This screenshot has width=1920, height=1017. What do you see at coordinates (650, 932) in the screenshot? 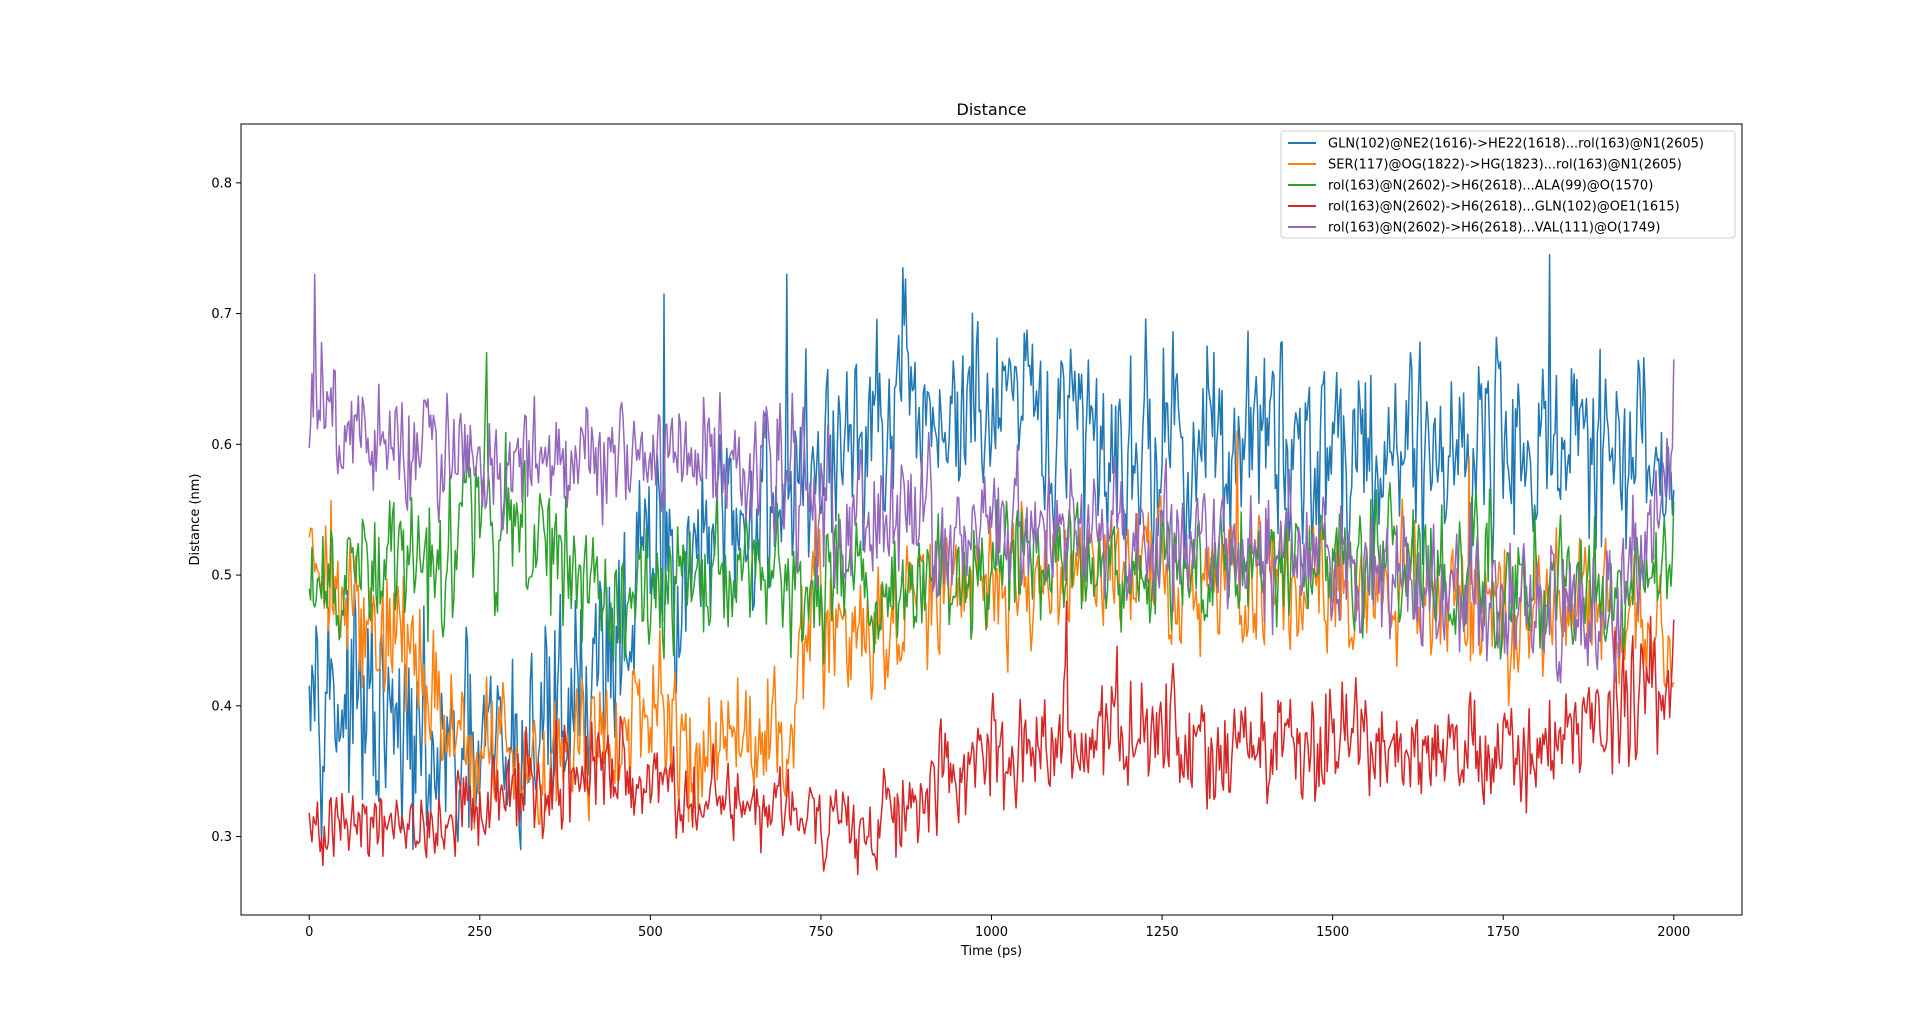
I see `x-tick-label: 500` at bounding box center [650, 932].